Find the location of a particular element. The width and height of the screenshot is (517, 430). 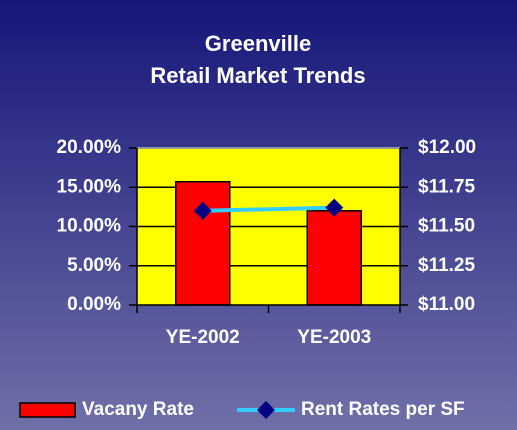

y2-tick-label: $11.25 is located at coordinates (446, 265).